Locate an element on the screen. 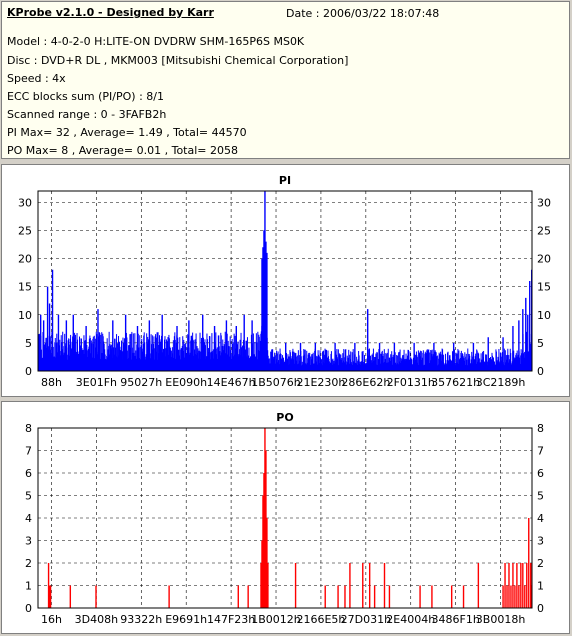 The width and height of the screenshot is (572, 636). y-tick-label-right: 10 is located at coordinates (544, 315).